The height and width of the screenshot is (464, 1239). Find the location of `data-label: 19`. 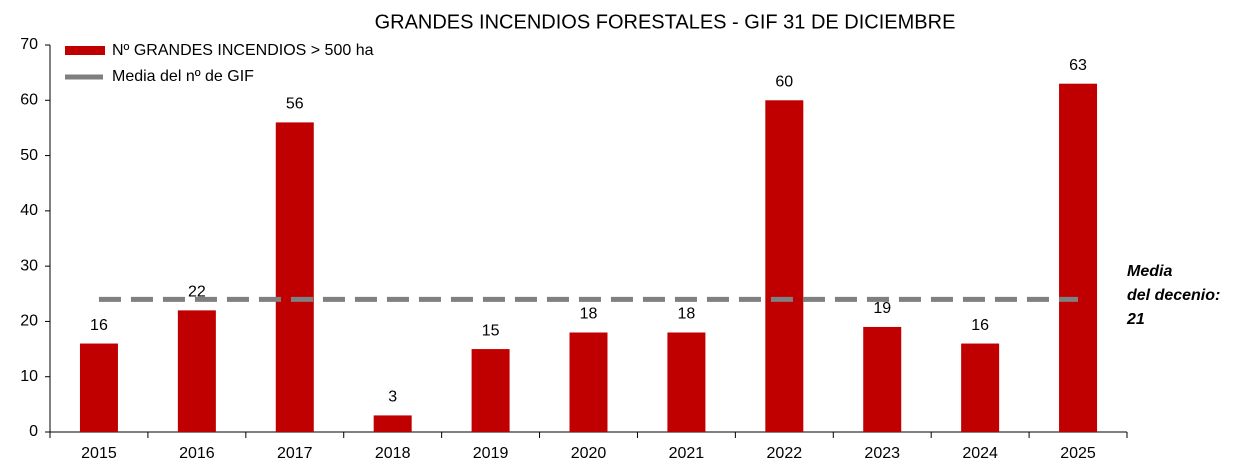

data-label: 19 is located at coordinates (882, 308).